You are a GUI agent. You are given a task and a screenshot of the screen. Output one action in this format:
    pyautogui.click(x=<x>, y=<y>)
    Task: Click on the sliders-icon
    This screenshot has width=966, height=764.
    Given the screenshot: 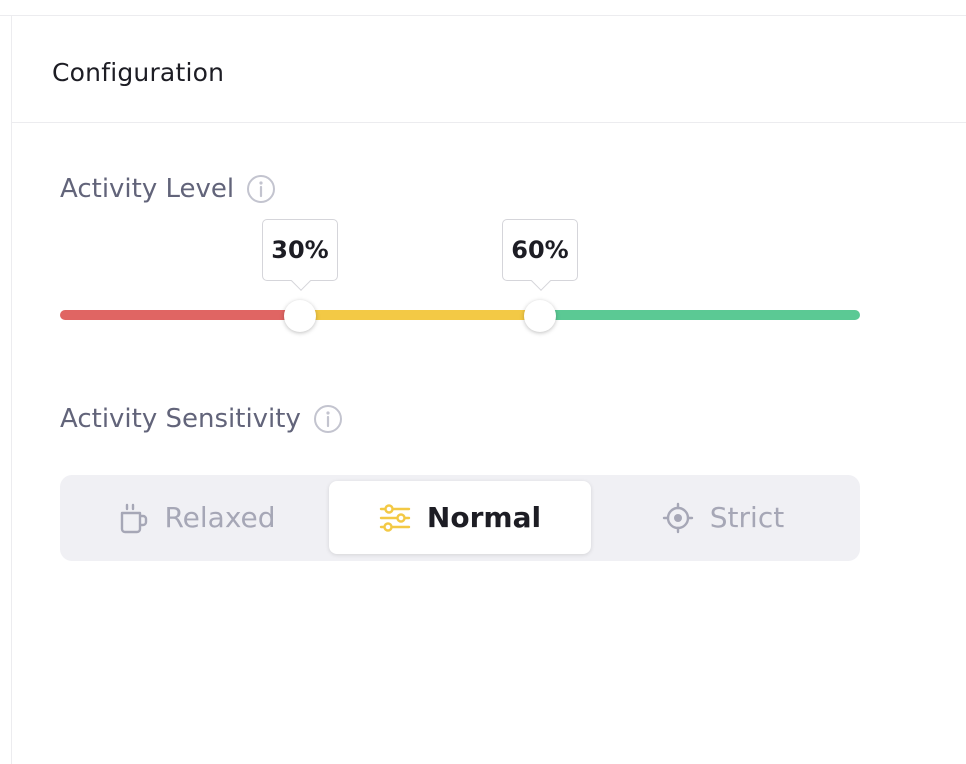 What is the action you would take?
    pyautogui.click(x=395, y=517)
    